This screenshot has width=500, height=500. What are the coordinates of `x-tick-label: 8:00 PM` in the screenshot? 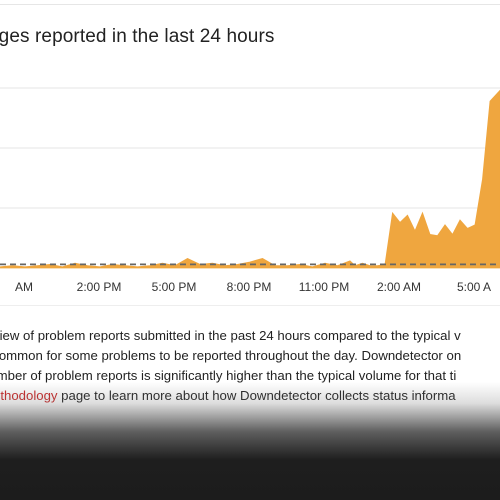 It's located at (249, 287).